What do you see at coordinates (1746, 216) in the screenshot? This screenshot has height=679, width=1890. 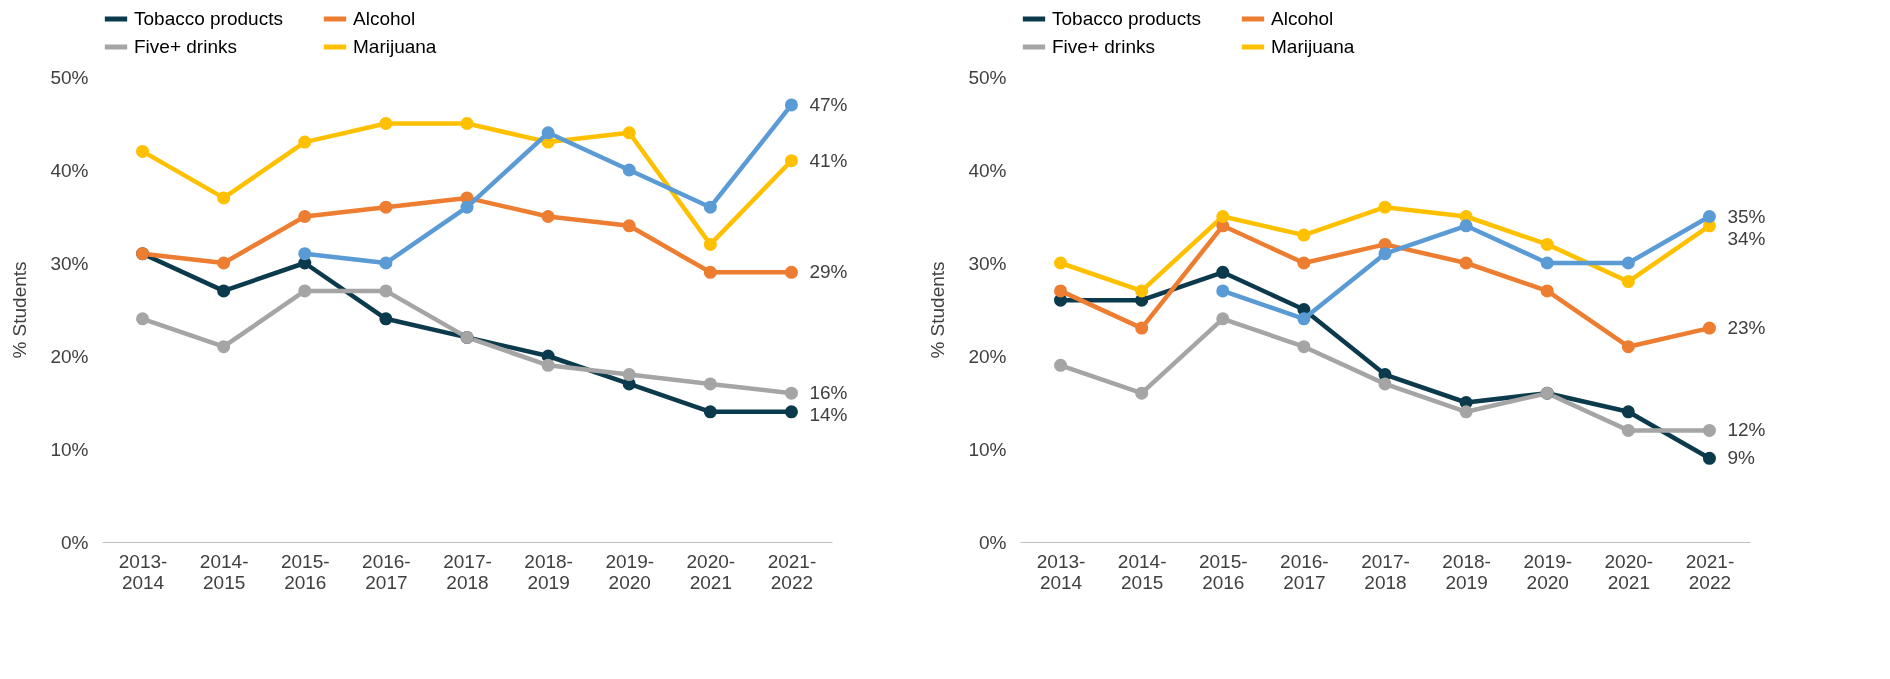 I see `data-label: 35%` at bounding box center [1746, 216].